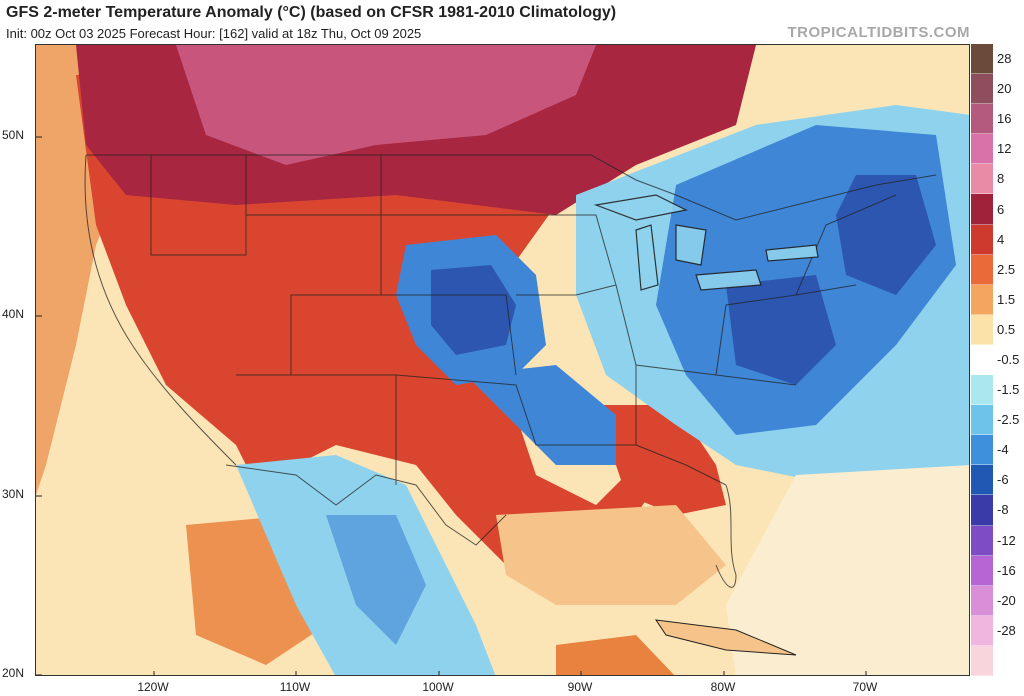  What do you see at coordinates (1006, 269) in the screenshot?
I see `colorbar-label: 2.5` at bounding box center [1006, 269].